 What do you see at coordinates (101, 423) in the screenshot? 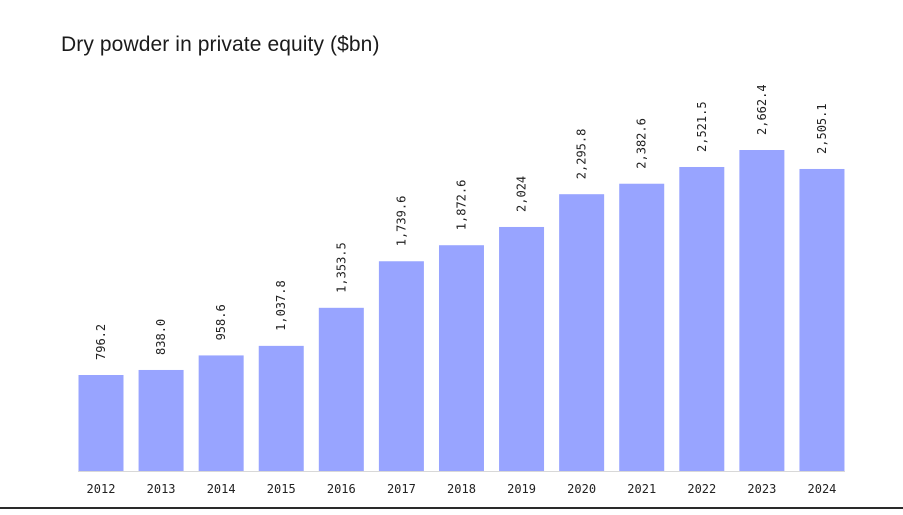
I see `bar-2012` at bounding box center [101, 423].